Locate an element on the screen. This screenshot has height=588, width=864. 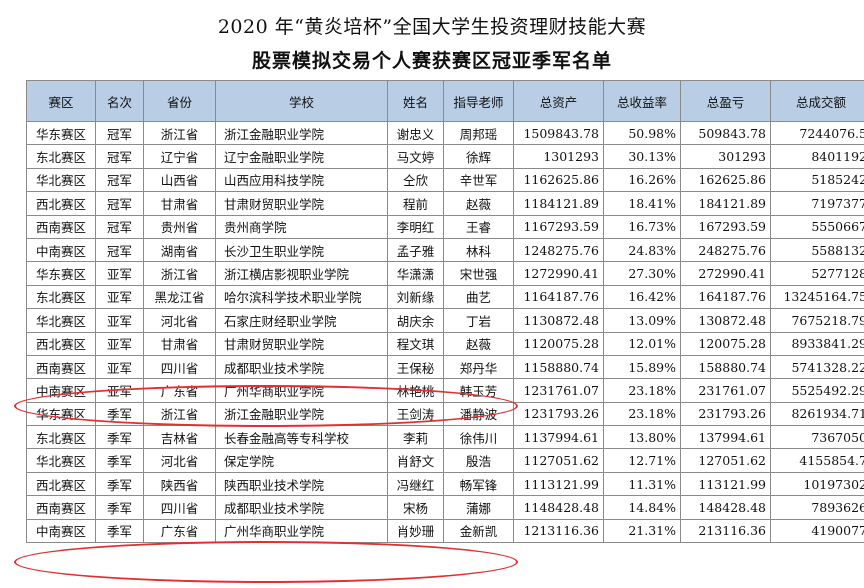
cell-advisor: 徐伟川 is located at coordinates (478, 437).